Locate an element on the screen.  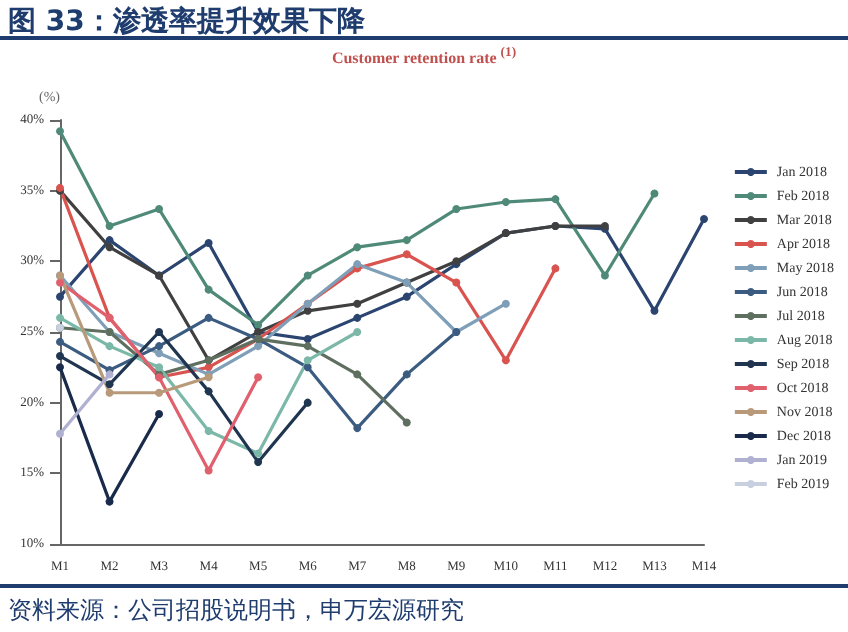
text: 资料来源：公司招股说明书，申万宏源研究 is located at coordinates (236, 610).